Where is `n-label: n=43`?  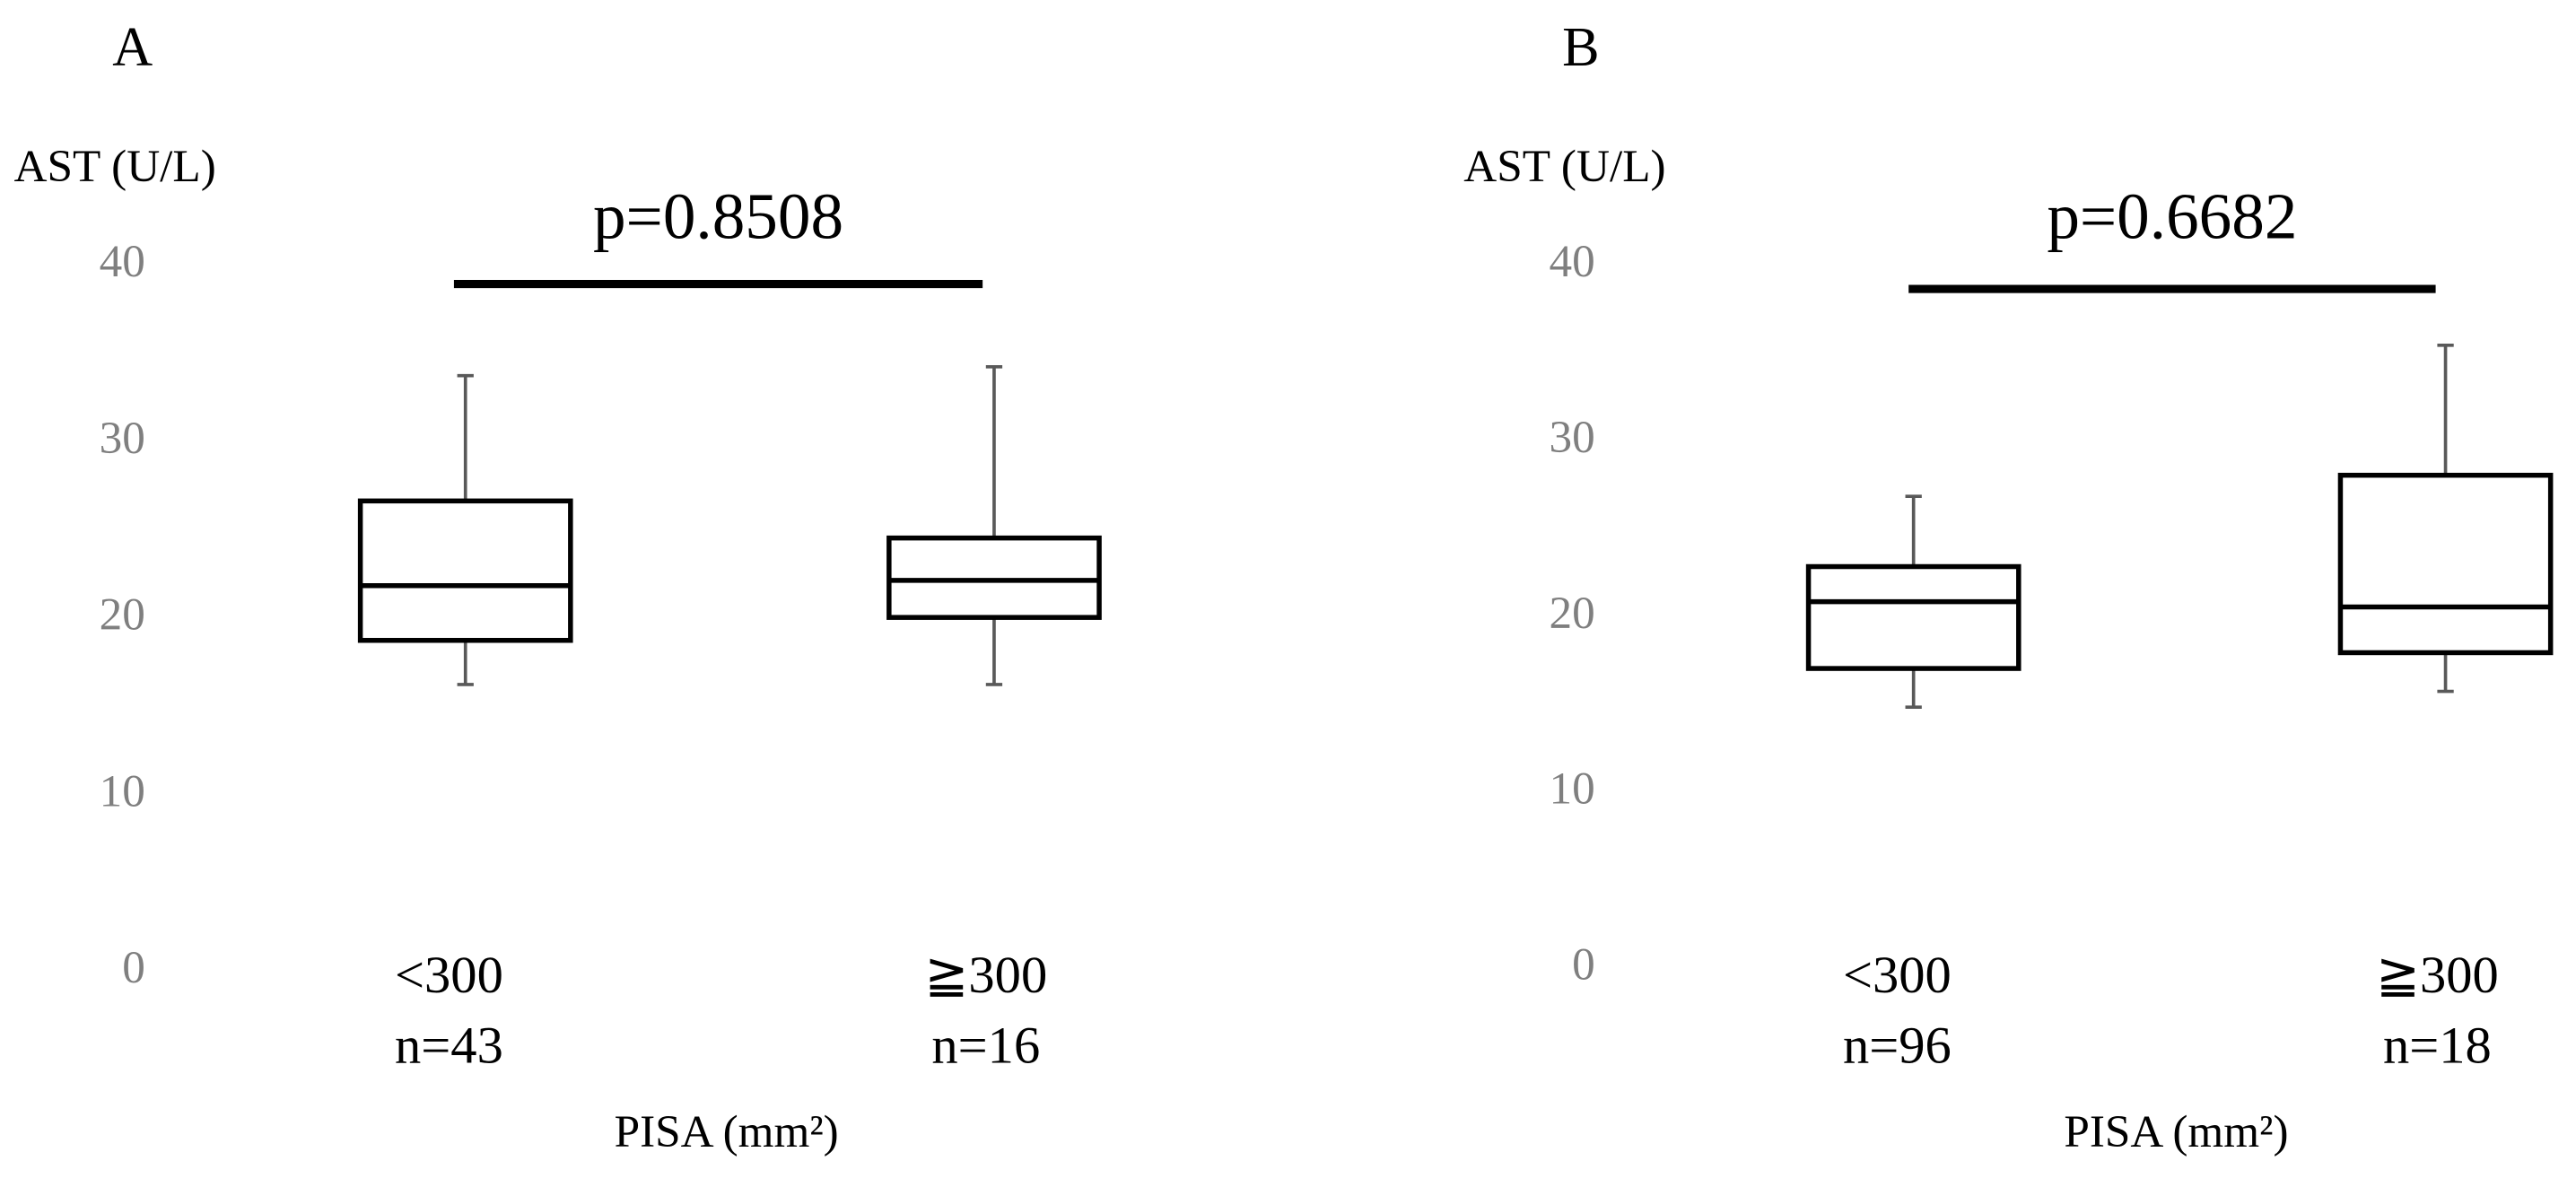 n-label: n=43 is located at coordinates (449, 1046).